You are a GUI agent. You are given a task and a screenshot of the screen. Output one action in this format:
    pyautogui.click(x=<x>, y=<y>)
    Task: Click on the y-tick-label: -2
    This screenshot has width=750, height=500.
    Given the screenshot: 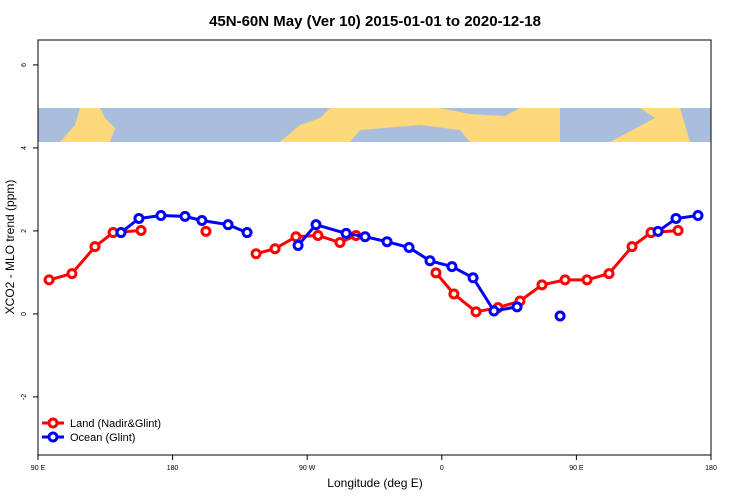 What is the action you would take?
    pyautogui.click(x=24, y=397)
    